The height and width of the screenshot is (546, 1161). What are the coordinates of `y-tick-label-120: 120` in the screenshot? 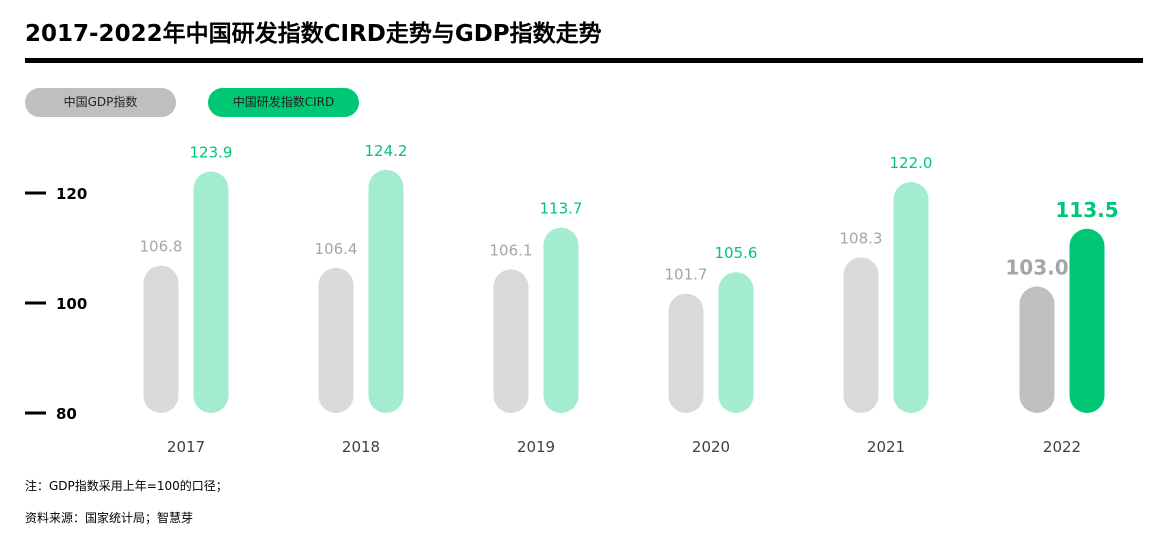 It's located at (71, 194).